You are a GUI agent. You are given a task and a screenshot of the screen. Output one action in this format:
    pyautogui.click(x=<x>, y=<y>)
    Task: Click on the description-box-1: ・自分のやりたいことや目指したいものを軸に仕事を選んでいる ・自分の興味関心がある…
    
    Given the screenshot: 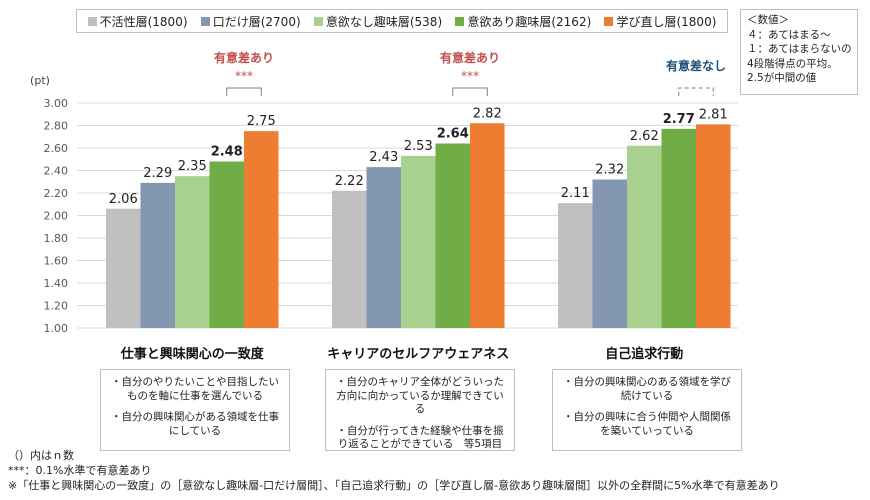 What is the action you would take?
    pyautogui.click(x=195, y=410)
    